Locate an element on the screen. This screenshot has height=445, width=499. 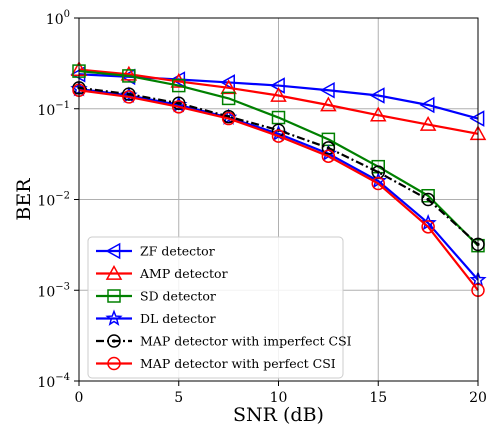
y-tick-exponent: −2 is located at coordinates (62, 196).